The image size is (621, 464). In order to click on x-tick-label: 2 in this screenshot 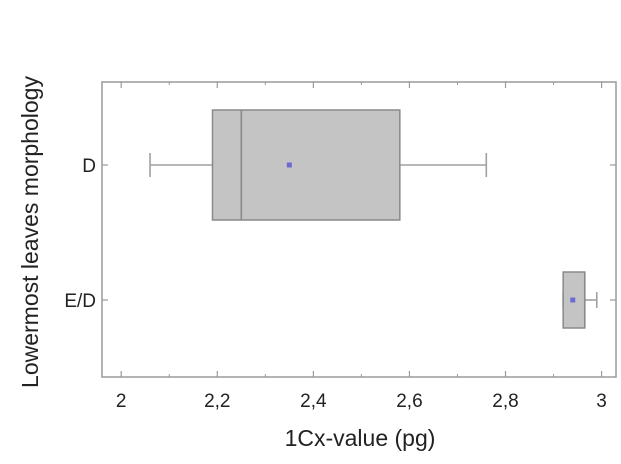, I will do `click(121, 401)`.